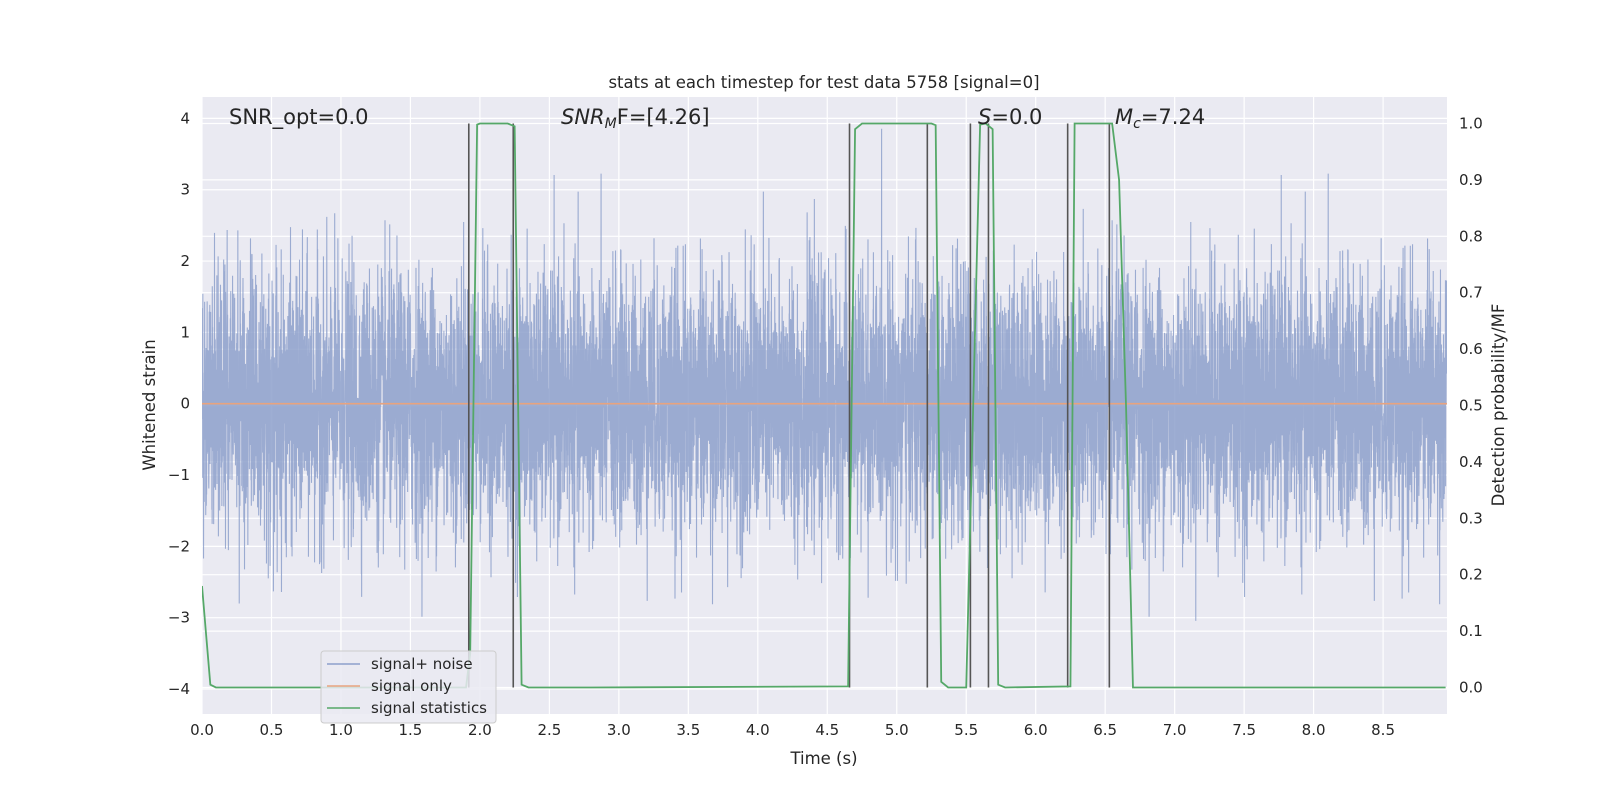  I want to click on x-tick-0: 0.0, so click(202, 730).